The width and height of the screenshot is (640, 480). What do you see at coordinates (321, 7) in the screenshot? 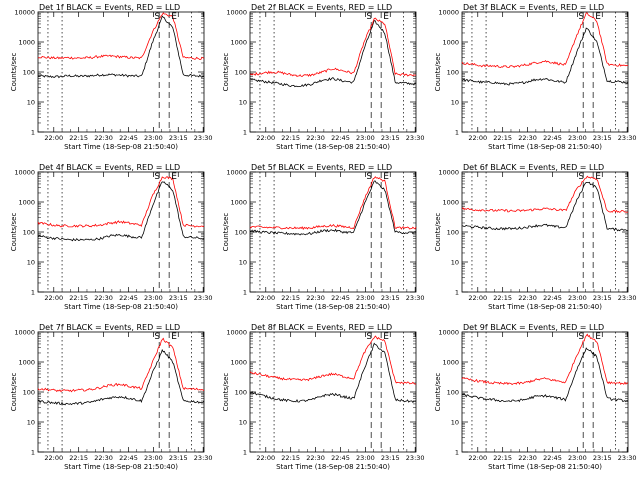
I see `chart-title: Det 2f BLACK = Events, RED = LLD` at bounding box center [321, 7].